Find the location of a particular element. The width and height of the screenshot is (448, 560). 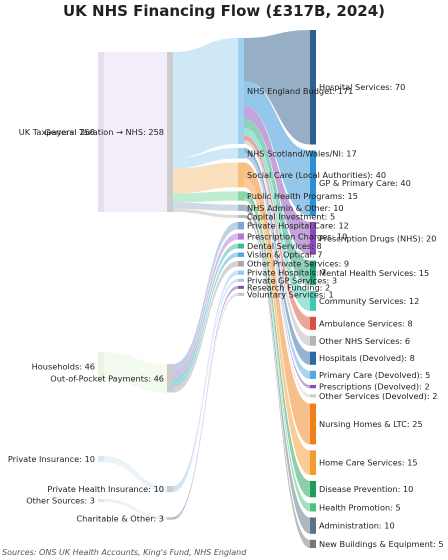

node-gp_primary is located at coordinates (313, 183).